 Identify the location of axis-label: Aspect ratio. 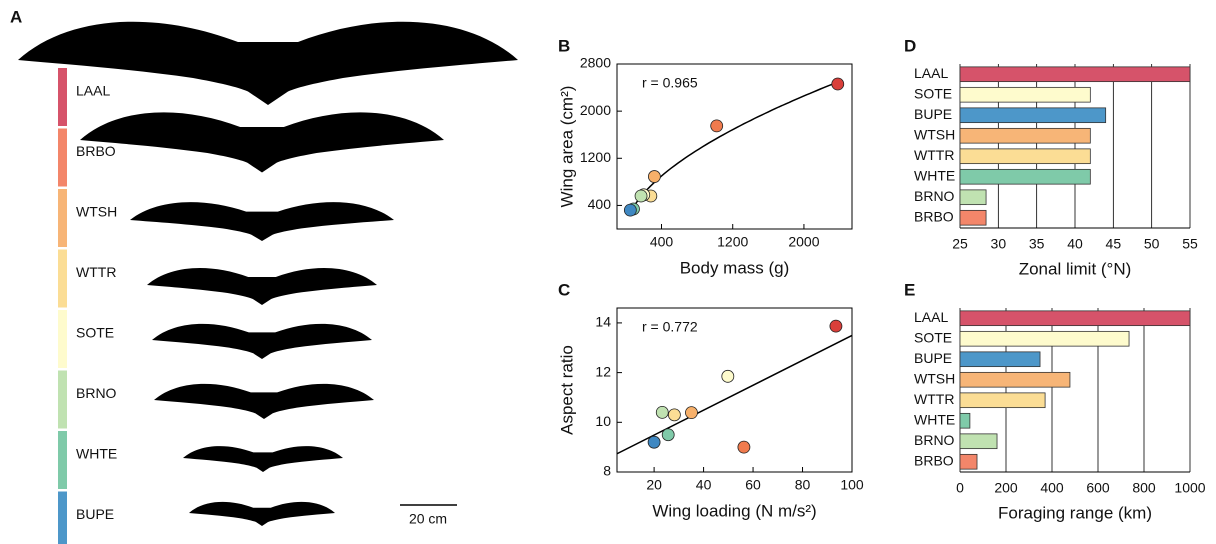
(566, 390).